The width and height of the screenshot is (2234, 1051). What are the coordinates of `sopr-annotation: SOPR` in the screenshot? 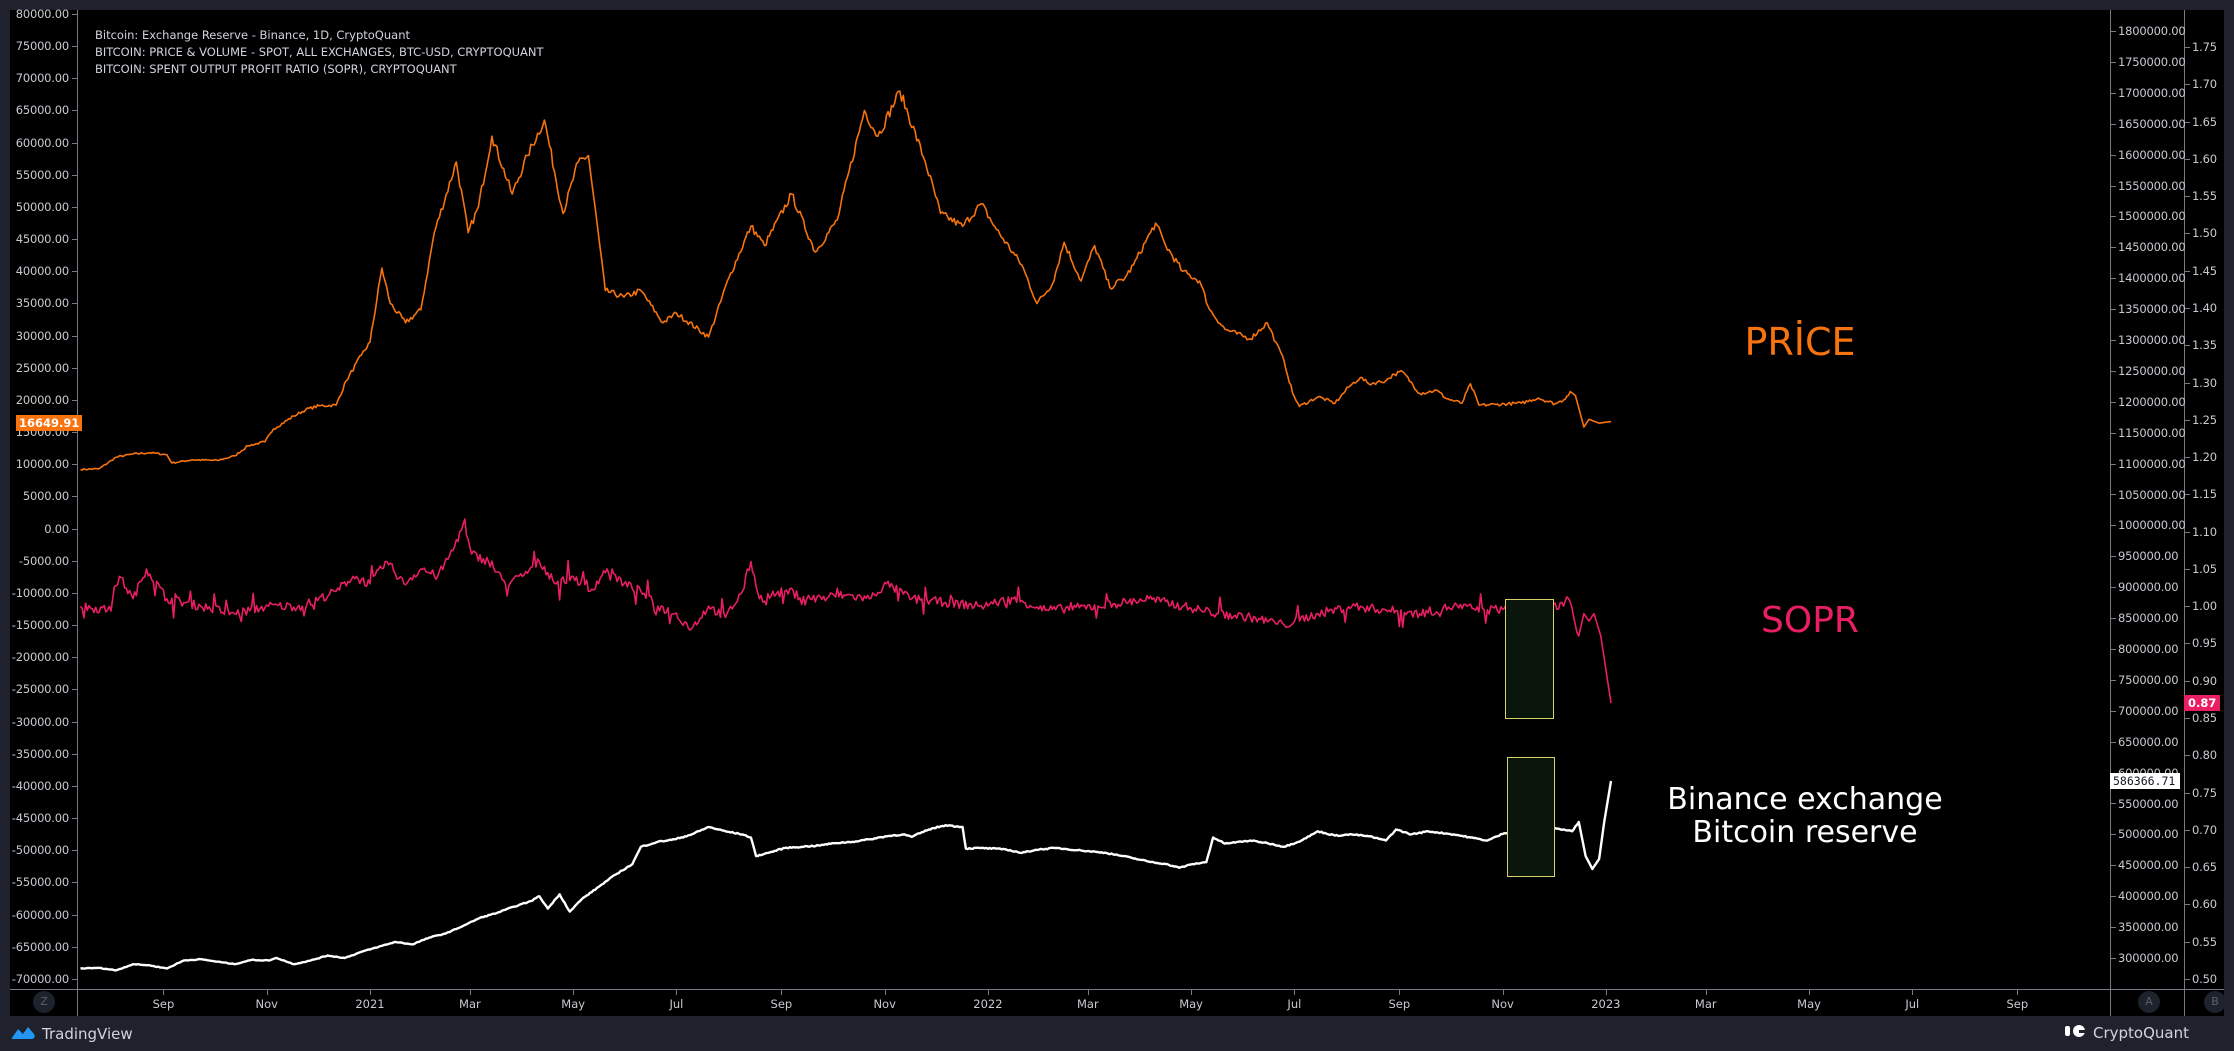 It's located at (1810, 620).